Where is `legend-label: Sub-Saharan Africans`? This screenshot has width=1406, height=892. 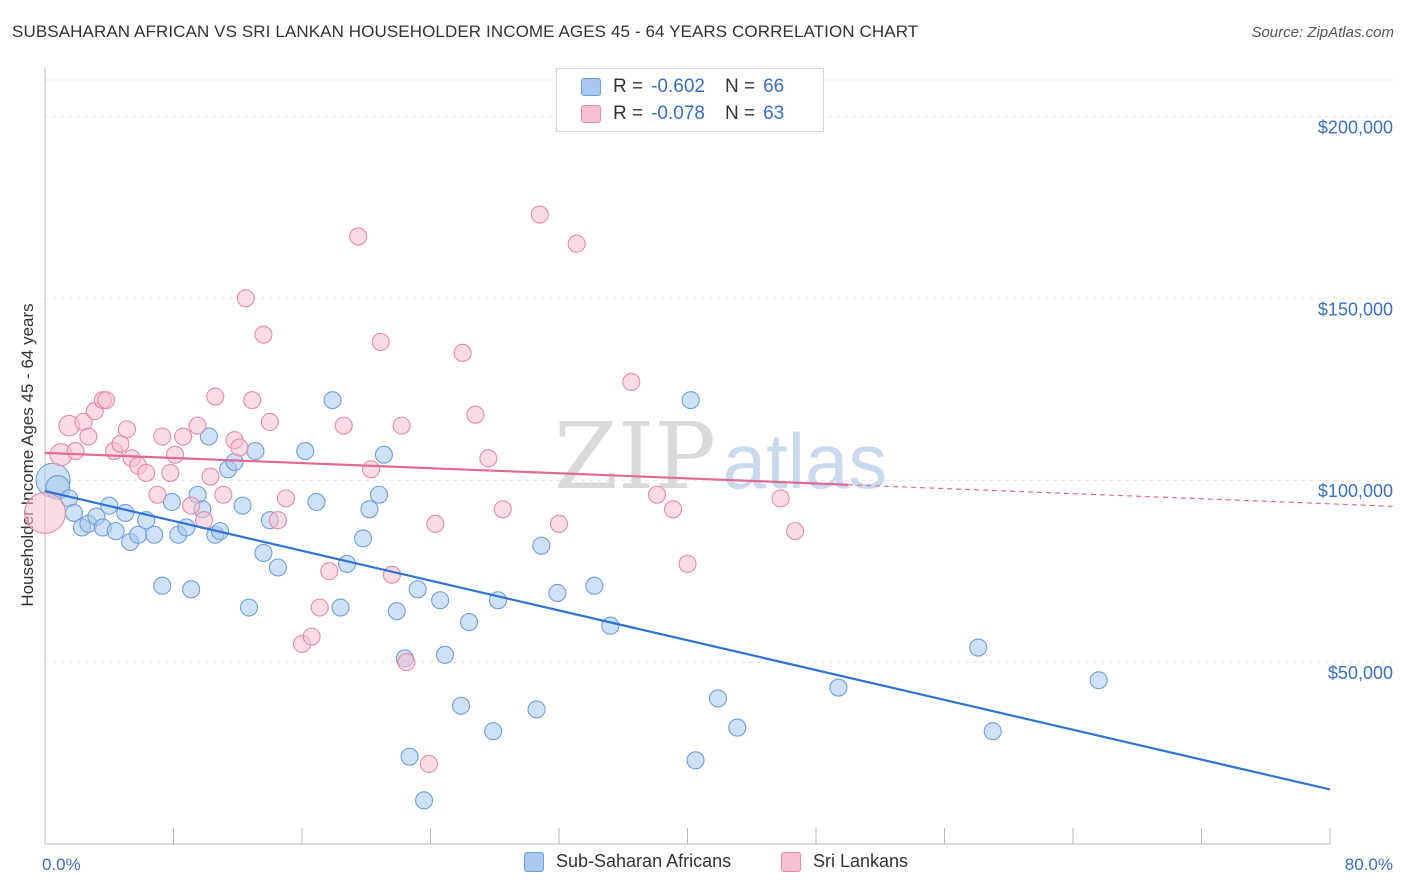 legend-label: Sub-Saharan Africans is located at coordinates (644, 861).